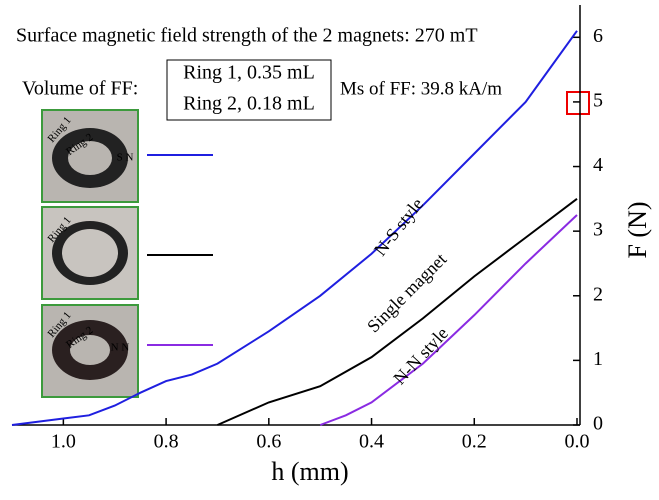 This screenshot has height=500, width=659. Describe the element at coordinates (598, 36) in the screenshot. I see `y-tick-label: 6` at that location.